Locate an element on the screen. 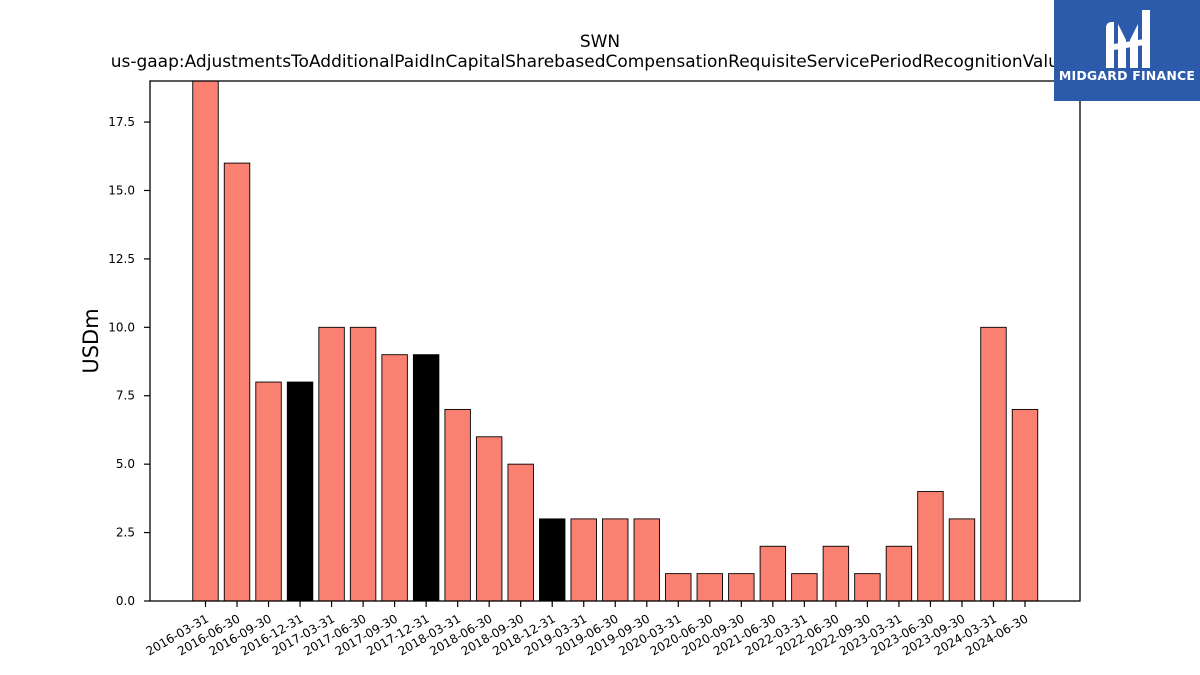 The width and height of the screenshot is (1200, 675). y-tick-label: 17.5 is located at coordinates (121, 122).